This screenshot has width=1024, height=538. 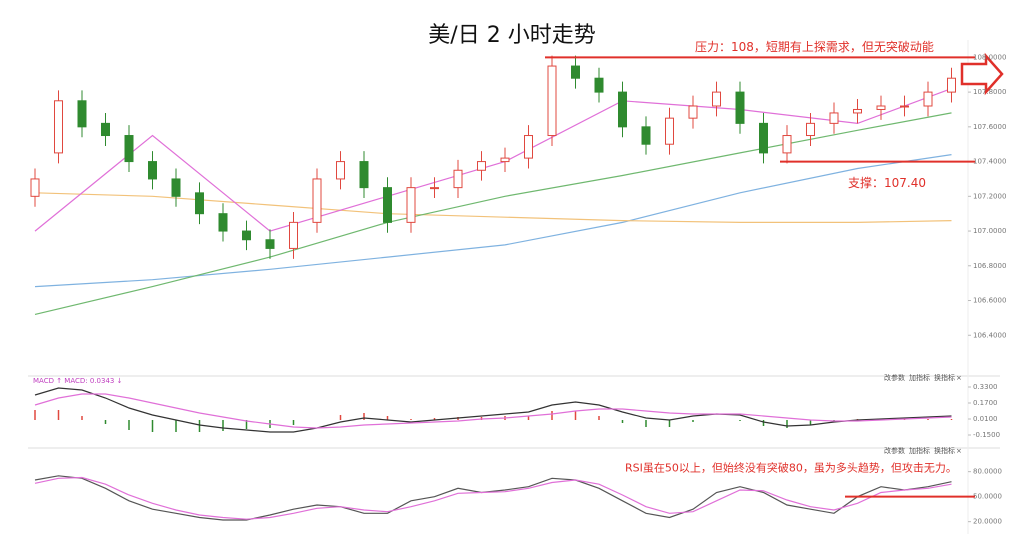 I want to click on y-tick-label: -0.1500, so click(x=986, y=435).